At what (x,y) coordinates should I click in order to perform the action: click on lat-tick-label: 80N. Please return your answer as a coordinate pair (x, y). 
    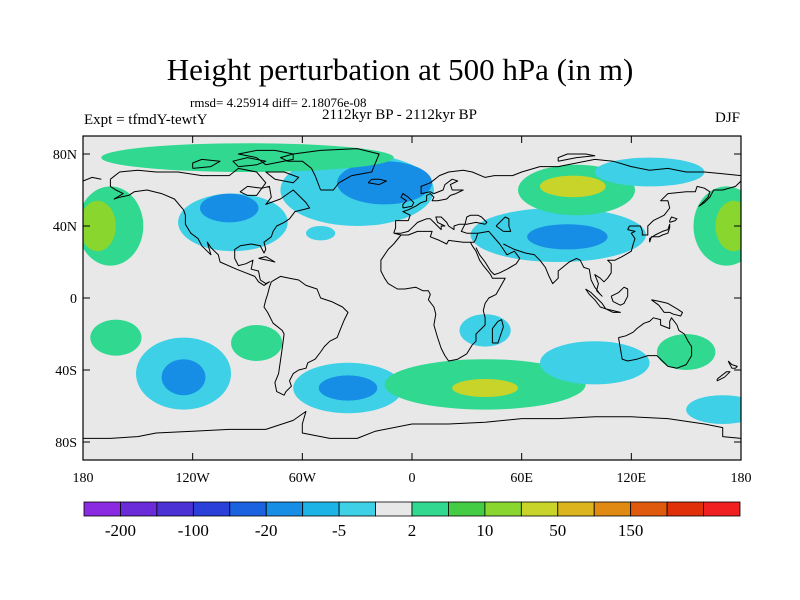
    Looking at the image, I should click on (65, 155).